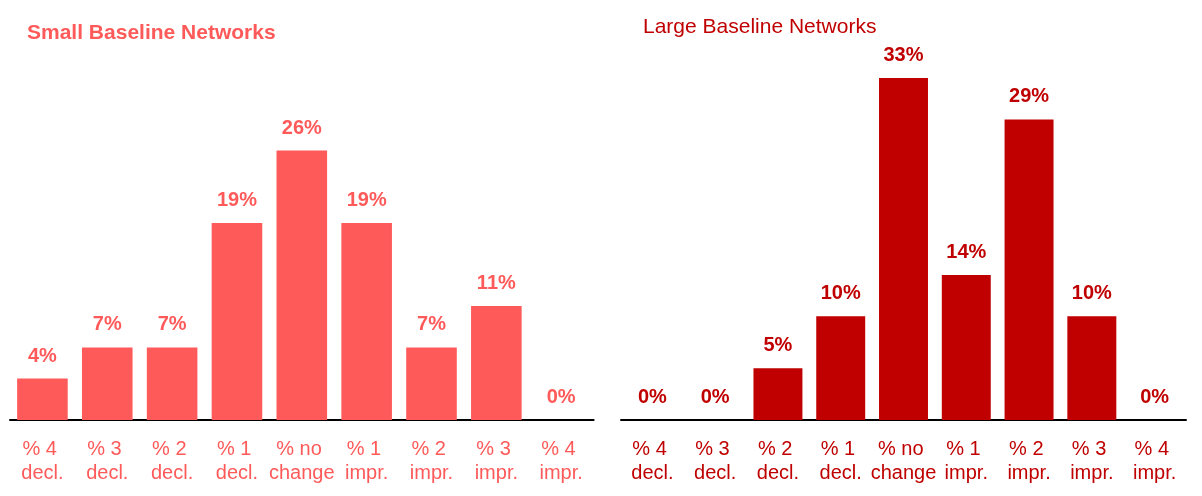 Image resolution: width=1202 pixels, height=496 pixels. What do you see at coordinates (151, 31) in the screenshot?
I see `chart-title: Small Baseline Networks` at bounding box center [151, 31].